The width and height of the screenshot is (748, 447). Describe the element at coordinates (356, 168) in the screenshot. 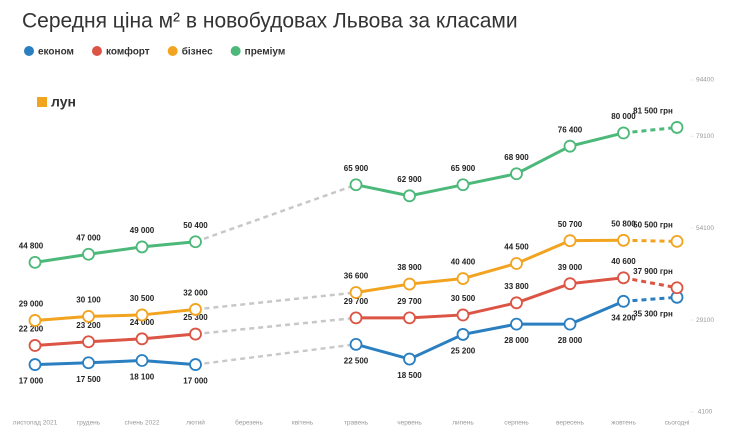

I see `data-label: 65 900` at that location.